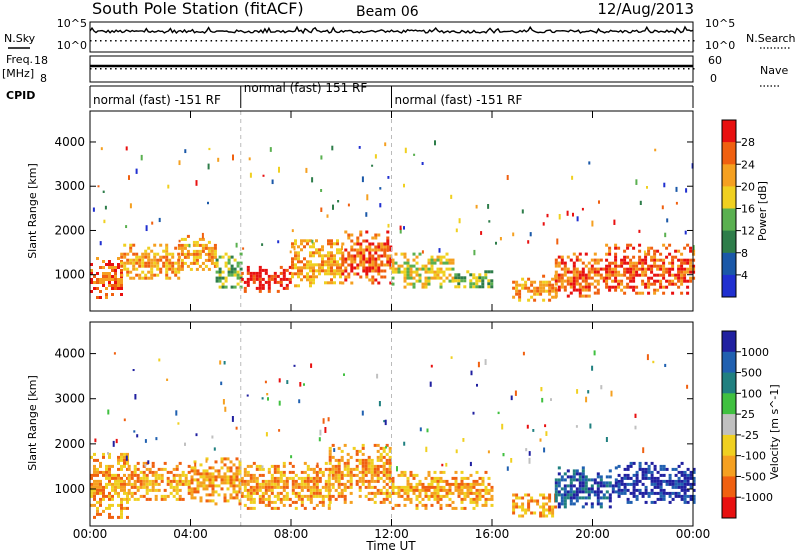 The height and width of the screenshot is (554, 800). What do you see at coordinates (753, 456) in the screenshot?
I see `colorbar-tick-label: -100` at bounding box center [753, 456].